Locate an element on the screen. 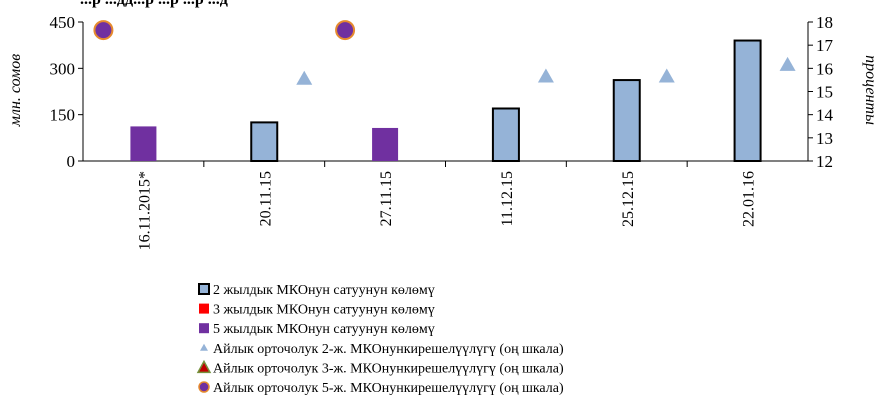 The width and height of the screenshot is (884, 405). x-tick-label: 16.11.2015* is located at coordinates (144, 210).